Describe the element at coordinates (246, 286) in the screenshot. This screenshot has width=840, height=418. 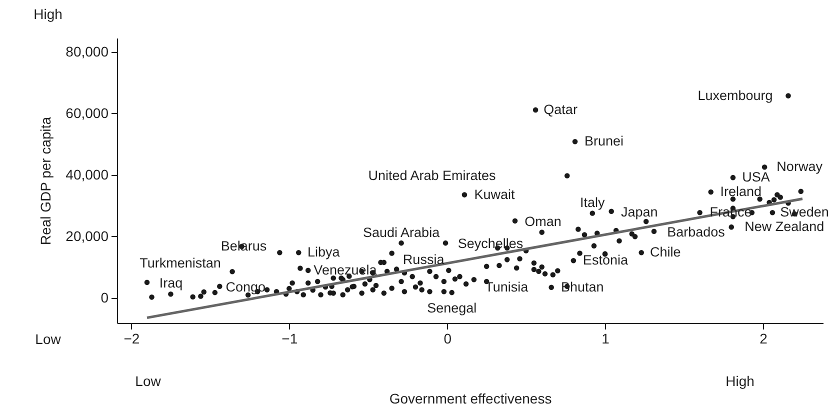
I see `annotation: Congo` at that location.